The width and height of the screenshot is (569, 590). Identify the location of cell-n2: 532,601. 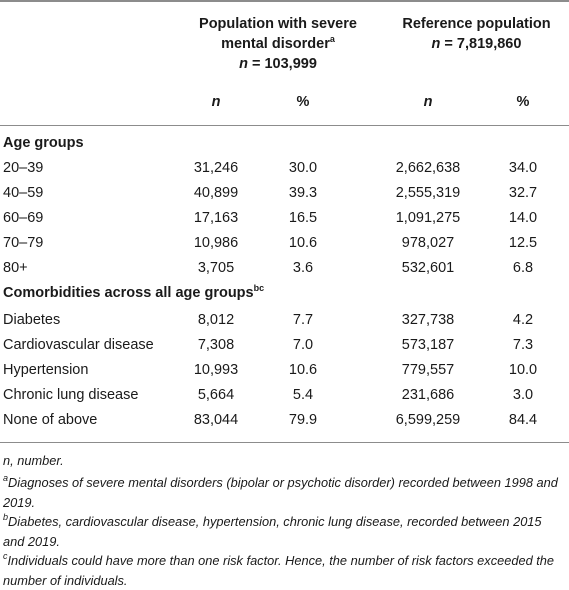
(428, 268).